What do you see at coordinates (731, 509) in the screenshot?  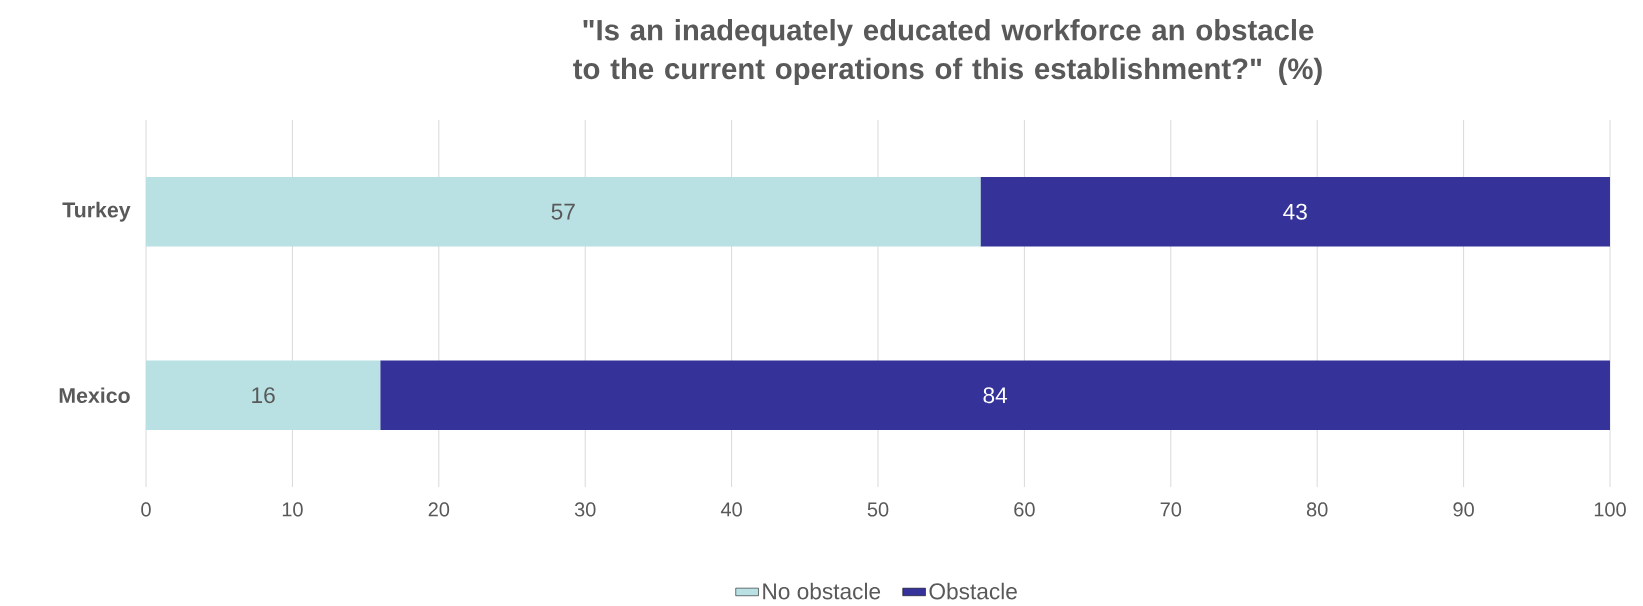 I see `x-tick-label: 40` at bounding box center [731, 509].